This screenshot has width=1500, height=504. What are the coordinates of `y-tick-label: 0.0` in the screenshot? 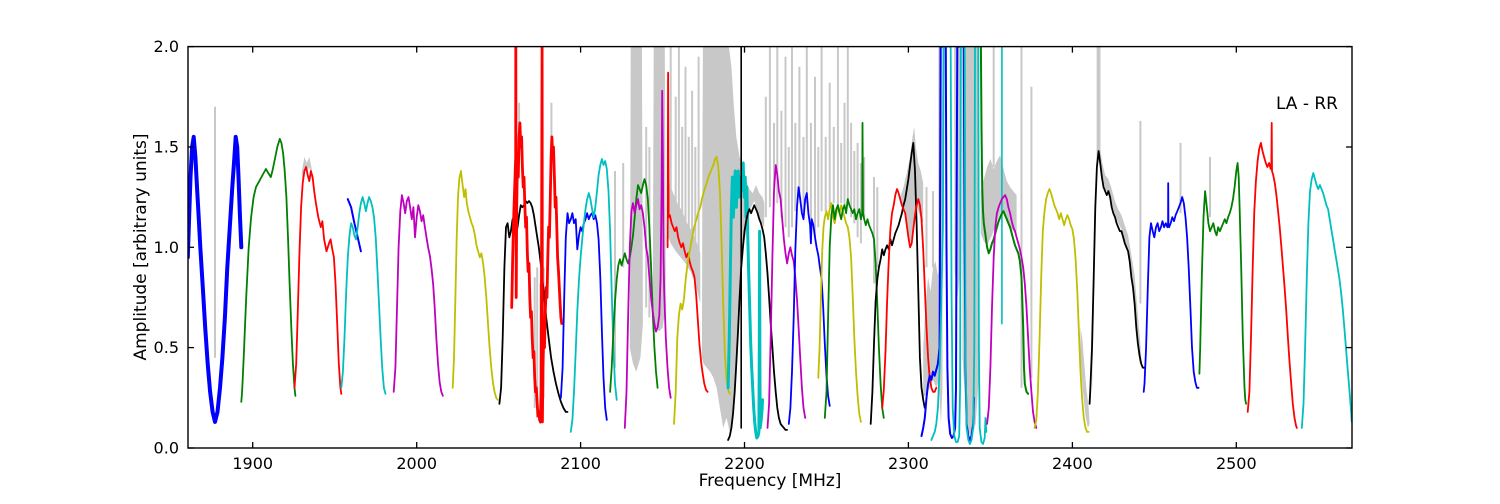 It's located at (166, 448).